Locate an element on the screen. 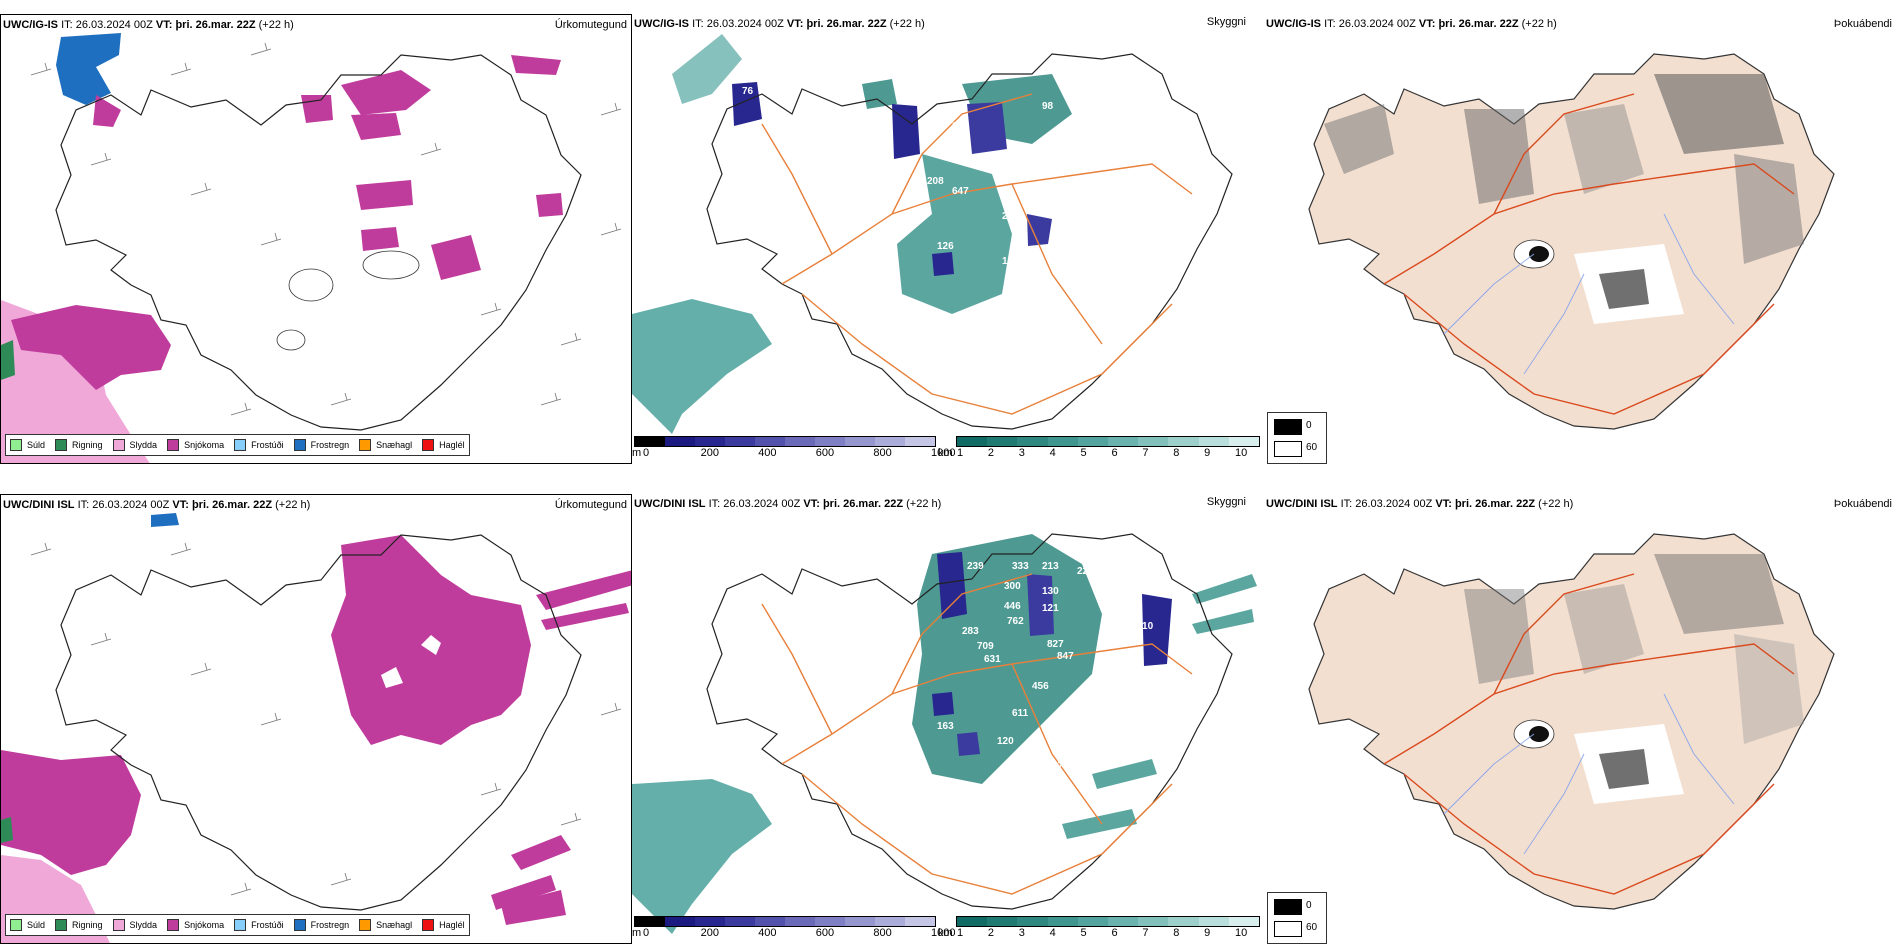  colorbar-tick: 7 is located at coordinates (1145, 453).